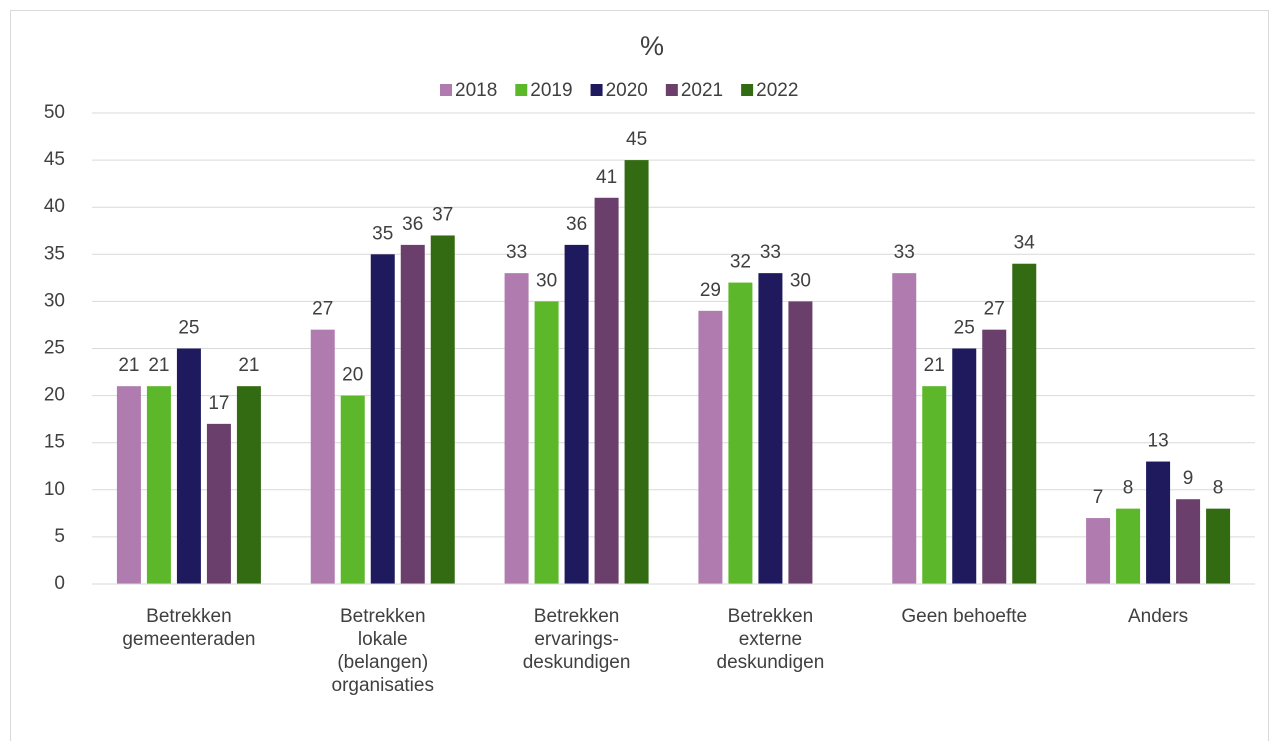 This screenshot has height=741, width=1279. Describe the element at coordinates (1098, 497) in the screenshot. I see `data-label: 7` at that location.